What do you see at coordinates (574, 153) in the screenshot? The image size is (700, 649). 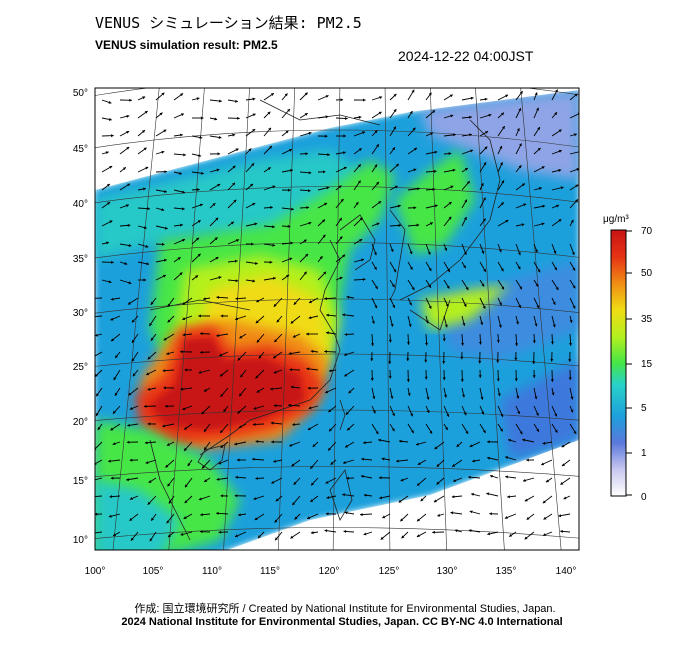 I see `wind-arrow` at bounding box center [574, 153].